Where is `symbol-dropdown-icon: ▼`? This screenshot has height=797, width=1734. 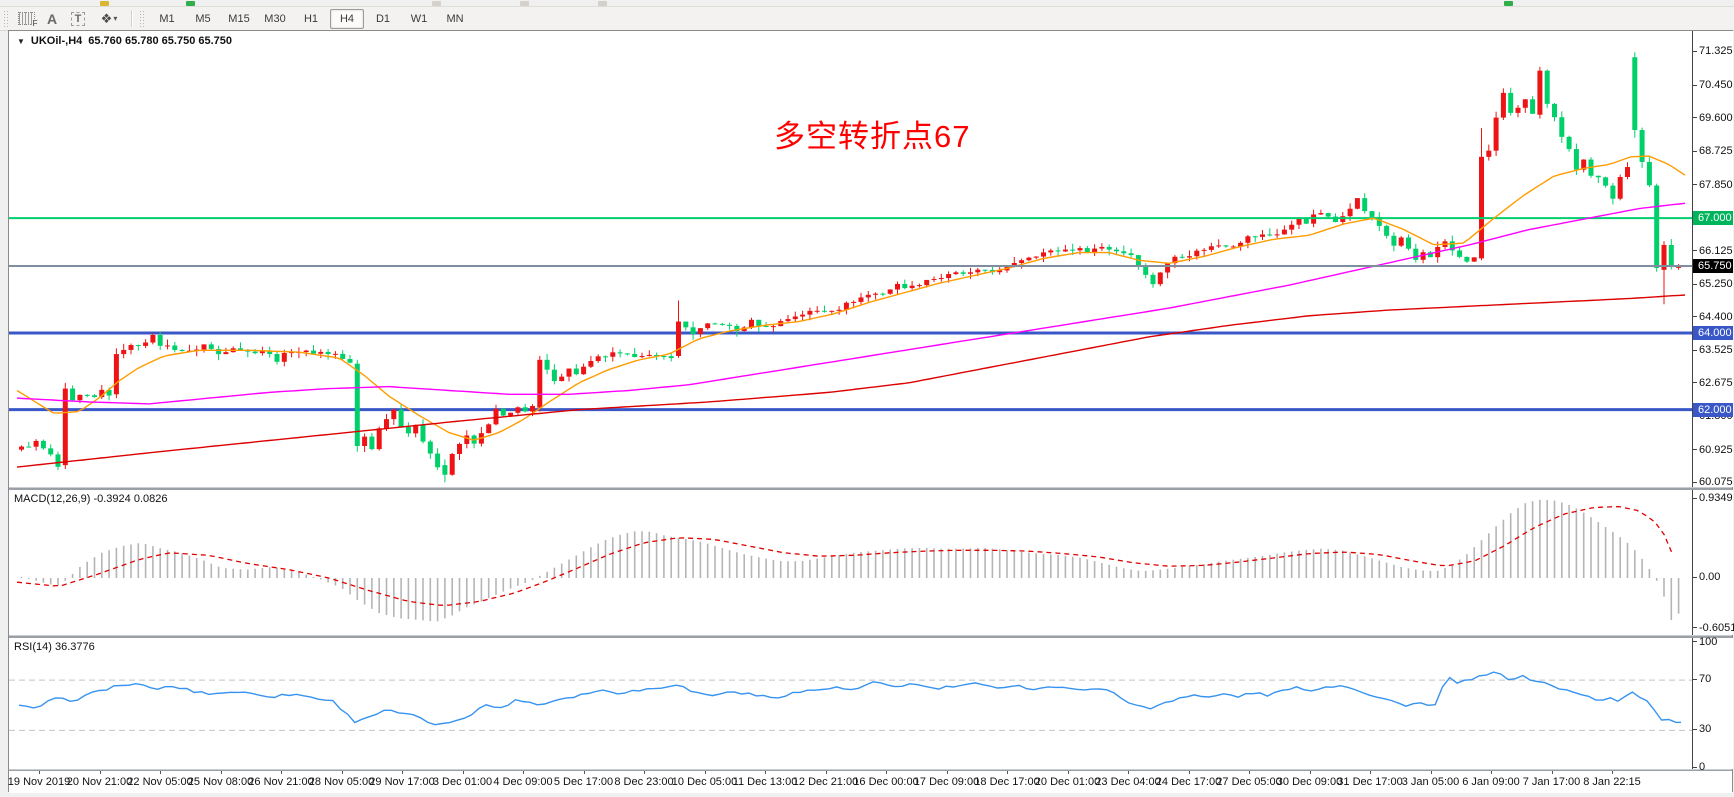 symbol-dropdown-icon: ▼ is located at coordinates (21, 41).